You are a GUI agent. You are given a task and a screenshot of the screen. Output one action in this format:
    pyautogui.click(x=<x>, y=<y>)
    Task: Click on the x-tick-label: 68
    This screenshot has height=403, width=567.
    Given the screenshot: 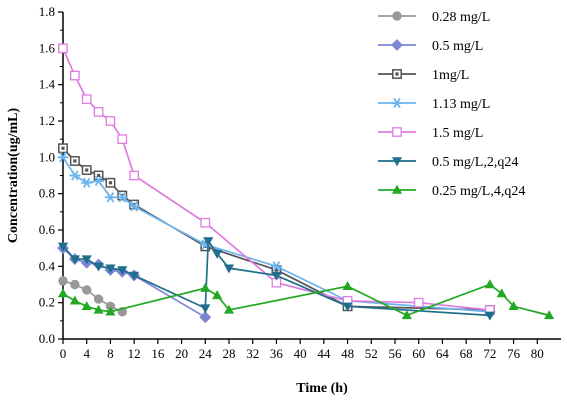 What is the action you would take?
    pyautogui.click(x=466, y=353)
    